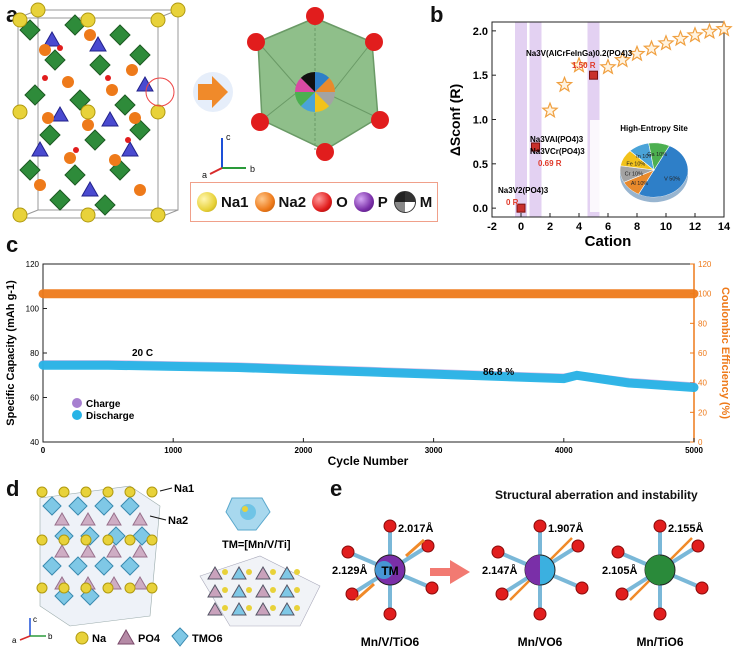  Describe the element at coordinates (14, 640) in the screenshot. I see `d-axis-a: a` at that location.